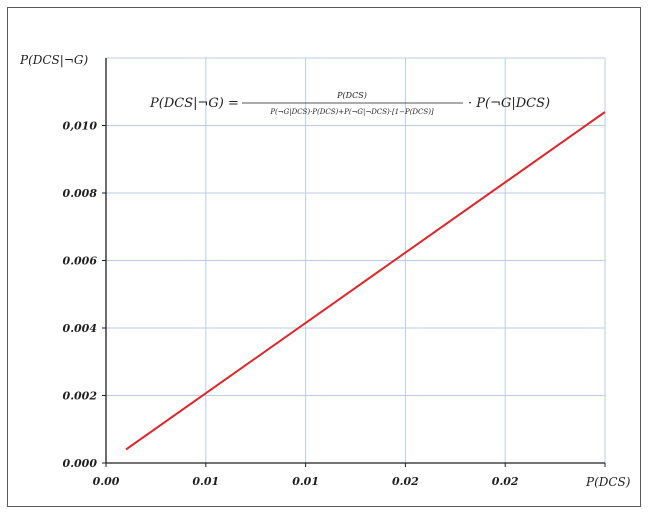  I want to click on x-axis-label: P(DCS), so click(608, 482).